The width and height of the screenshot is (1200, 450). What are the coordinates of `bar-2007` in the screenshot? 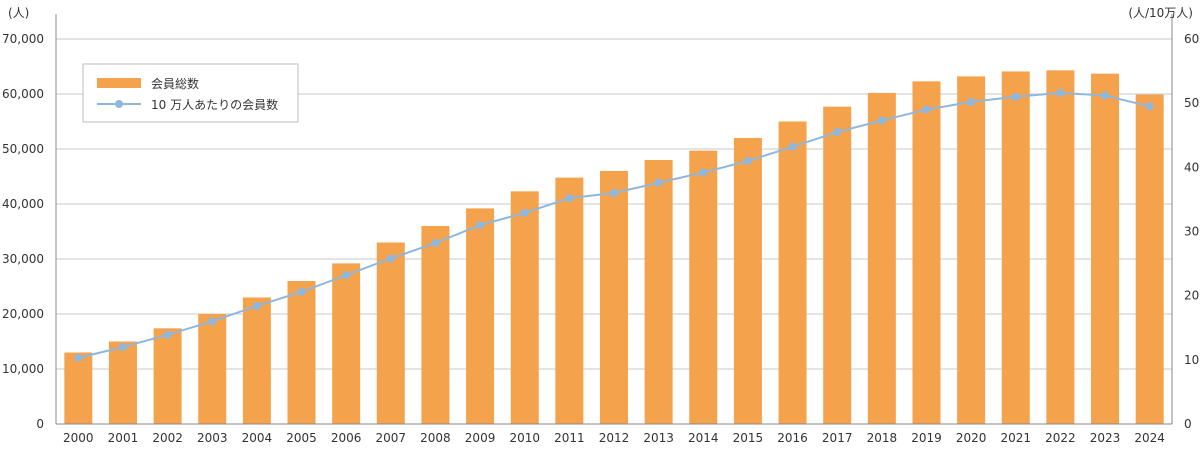 It's located at (390, 333).